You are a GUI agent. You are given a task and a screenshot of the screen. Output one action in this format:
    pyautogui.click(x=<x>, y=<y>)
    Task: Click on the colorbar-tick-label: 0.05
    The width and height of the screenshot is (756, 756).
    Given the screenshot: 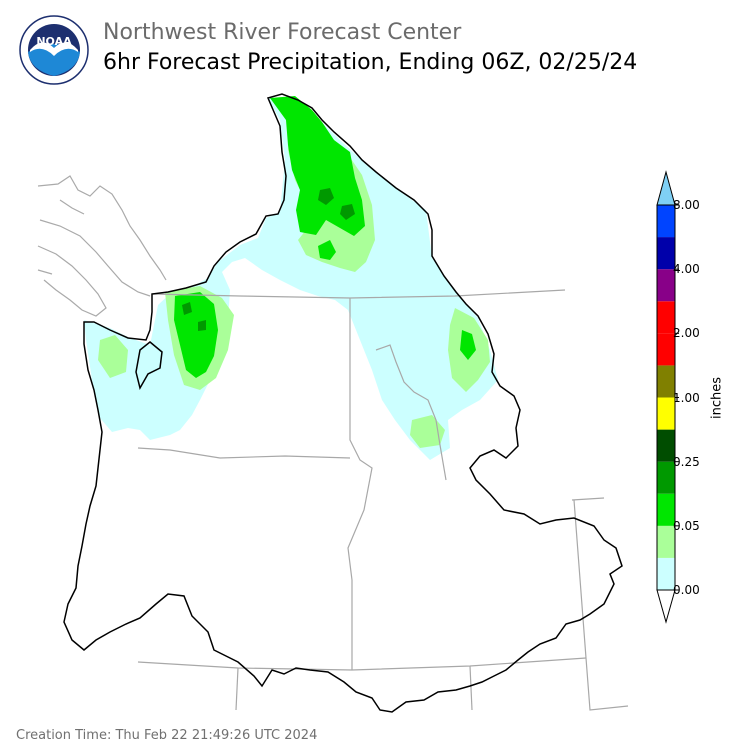 What is the action you would take?
    pyautogui.click(x=686, y=525)
    